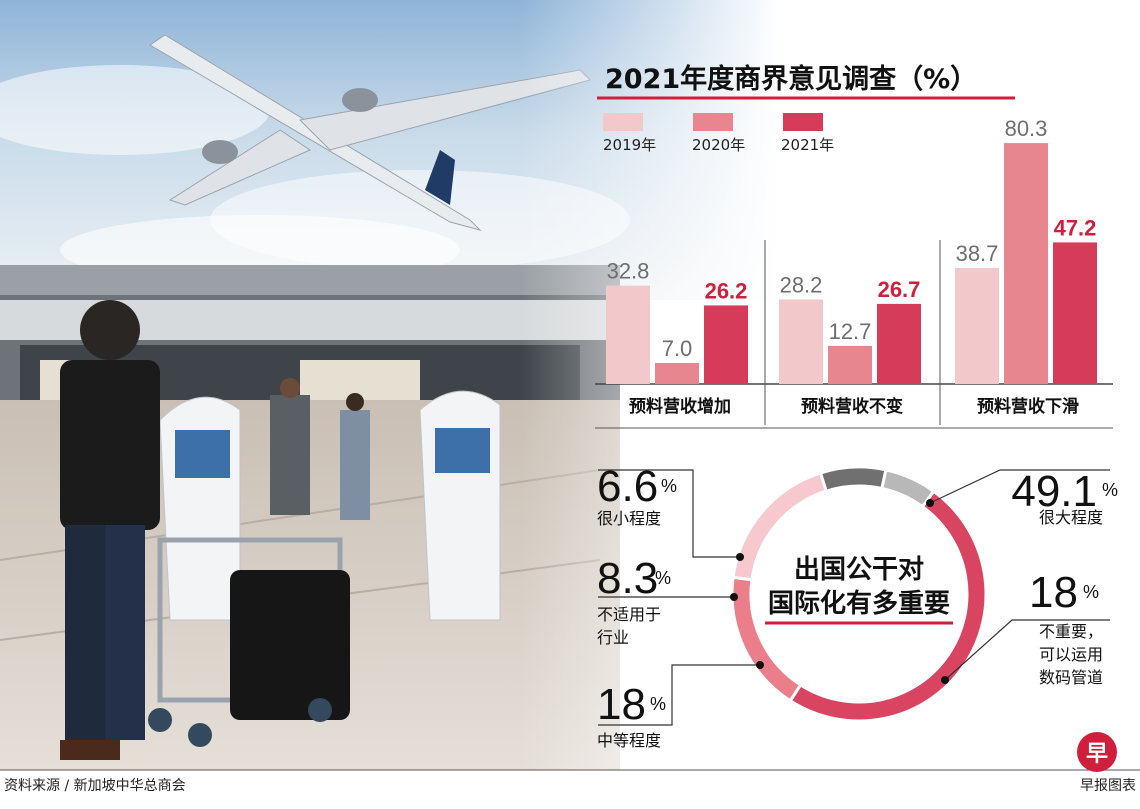  Describe the element at coordinates (623, 122) in the screenshot. I see `legend-swatch-2019` at that location.